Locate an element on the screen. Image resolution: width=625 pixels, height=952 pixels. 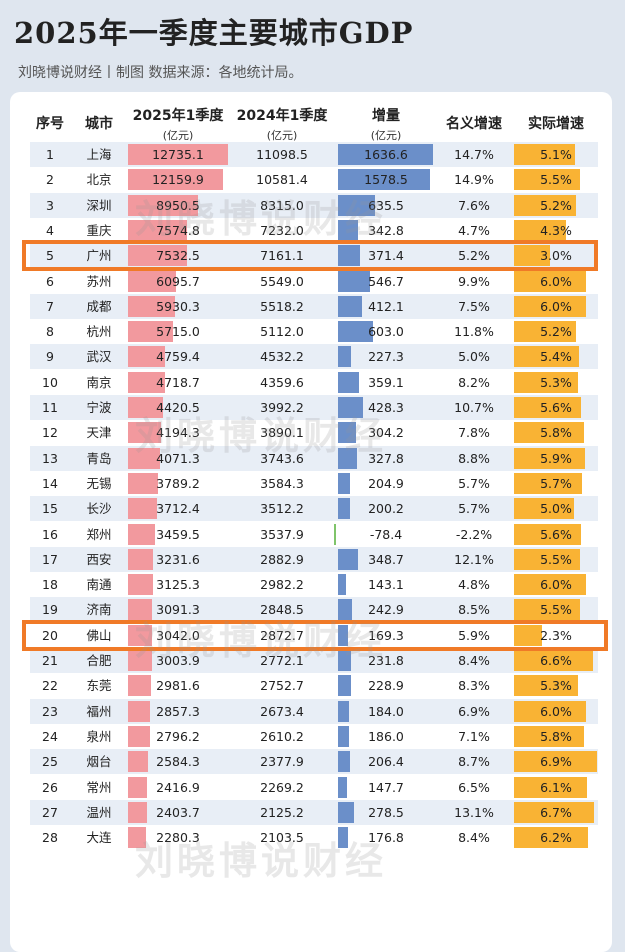
column-label: 2024年1季度 is located at coordinates (282, 116).